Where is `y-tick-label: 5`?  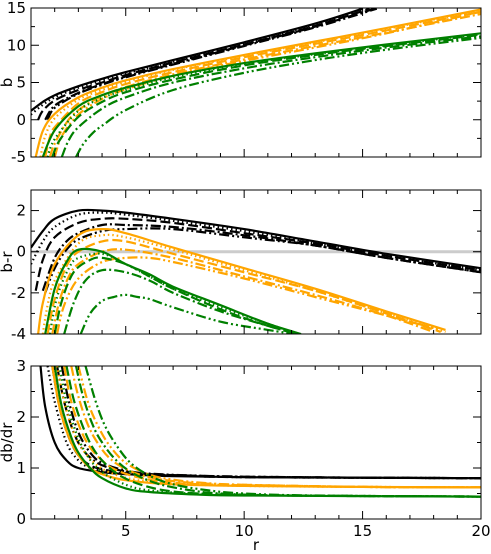 y-tick-label: 5 is located at coordinates (21, 83).